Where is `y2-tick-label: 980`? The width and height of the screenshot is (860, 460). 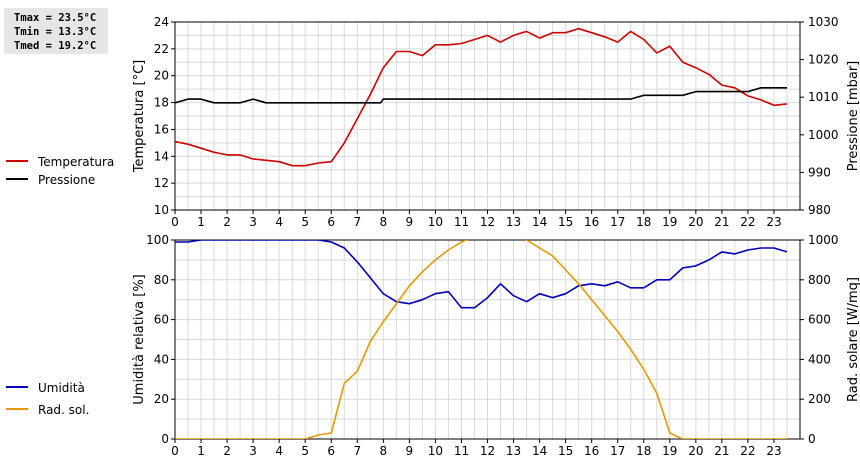
y2-tick-label: 980 is located at coordinates (819, 210).